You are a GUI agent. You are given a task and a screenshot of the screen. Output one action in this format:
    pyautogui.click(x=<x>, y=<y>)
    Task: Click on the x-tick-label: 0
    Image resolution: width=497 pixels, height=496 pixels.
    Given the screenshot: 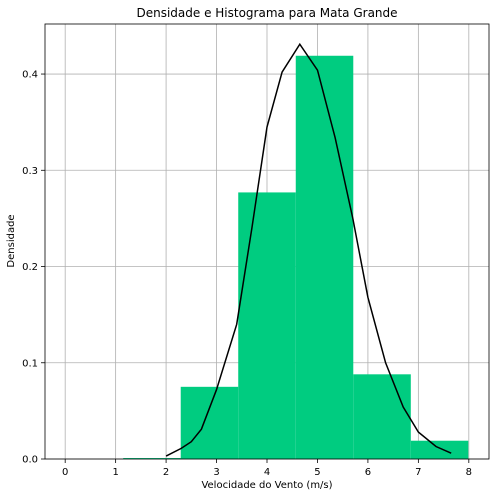 What is the action you would take?
    pyautogui.click(x=65, y=472)
    